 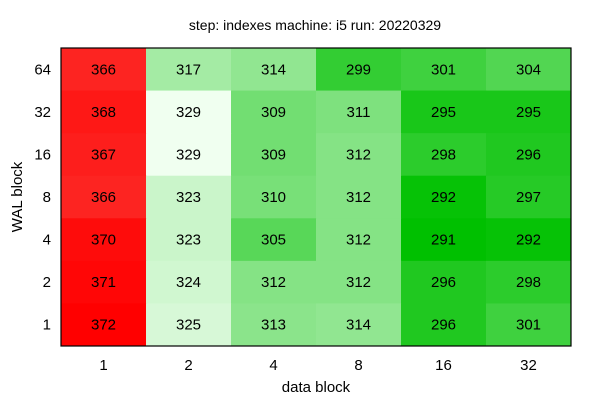 I want to click on x-tick-label: 4, so click(x=273, y=365).